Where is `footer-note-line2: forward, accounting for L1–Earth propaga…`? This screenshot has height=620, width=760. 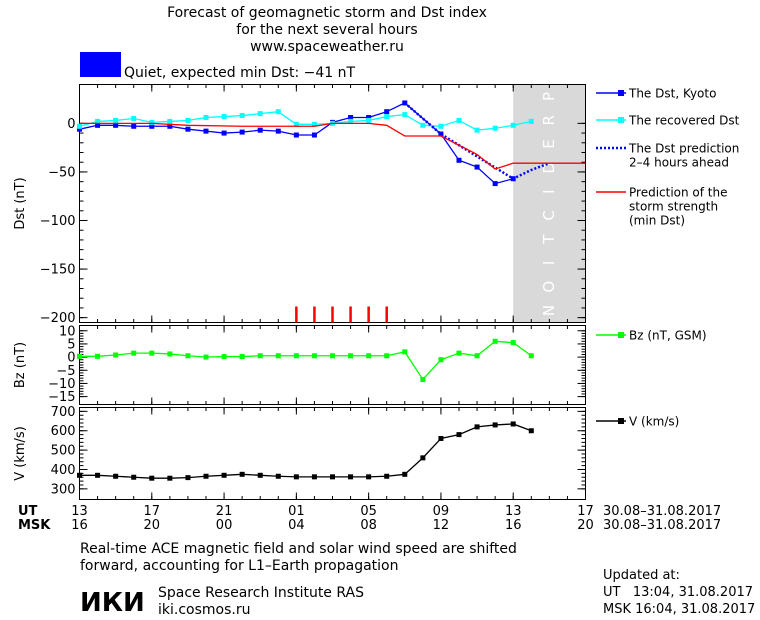
footer-note-line2: forward, accounting for L1–Earth propaga… is located at coordinates (239, 566).